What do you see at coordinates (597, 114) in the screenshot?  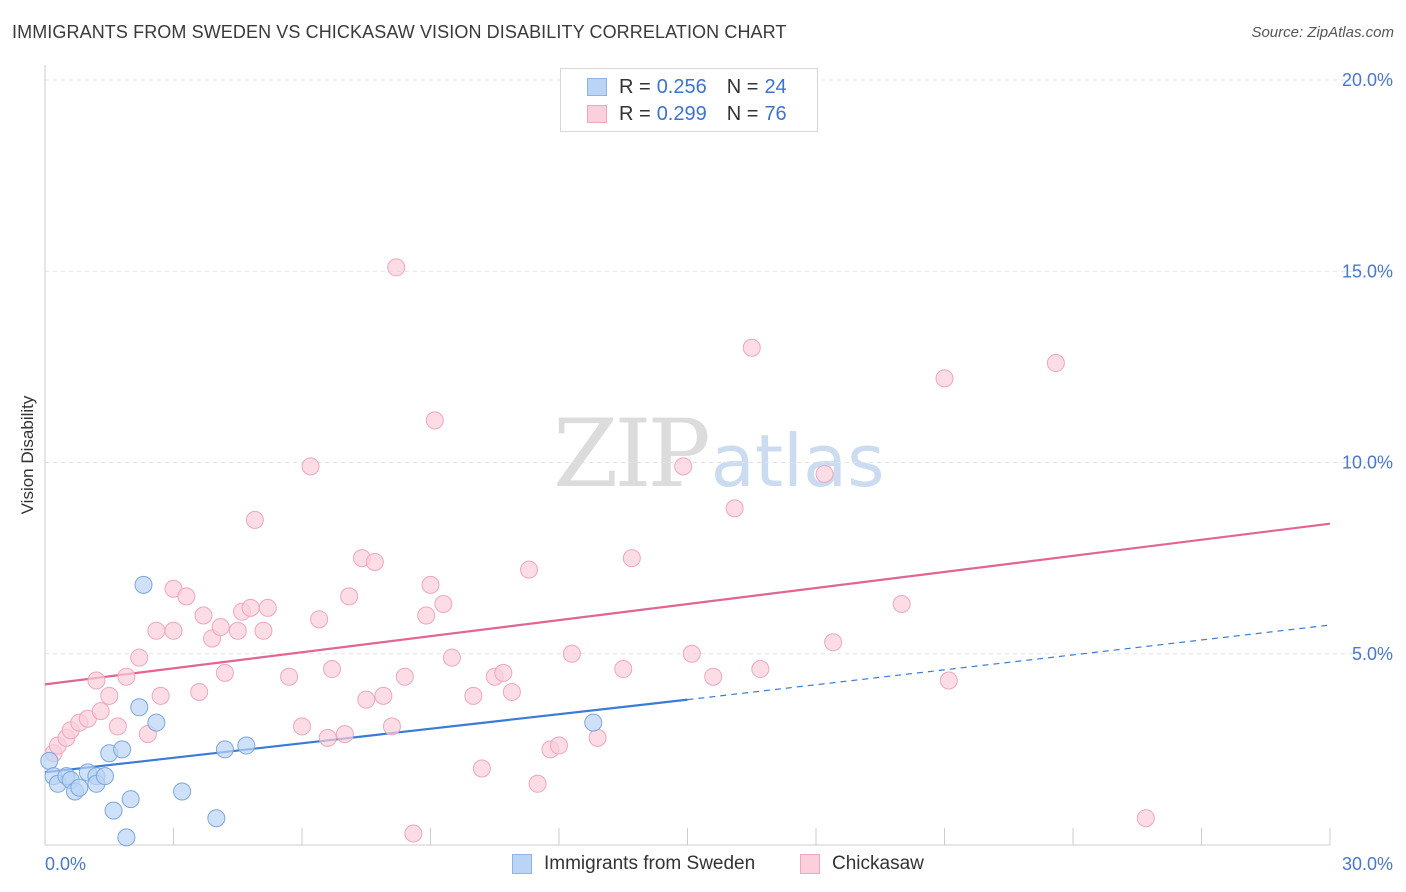 I see `chickasaw-swatch` at bounding box center [597, 114].